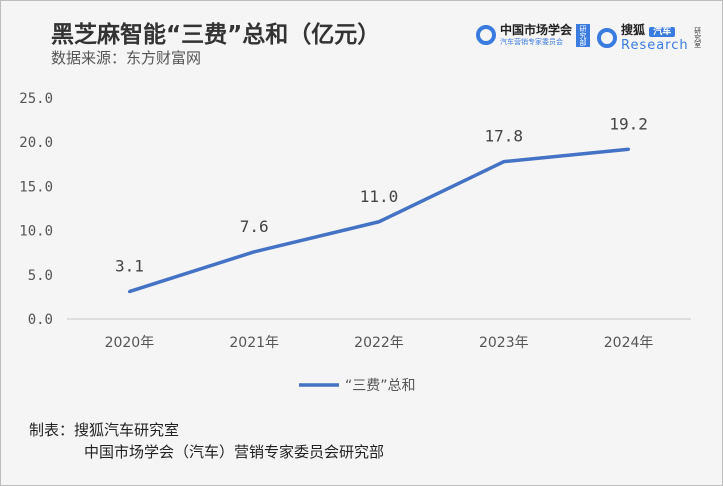 The image size is (723, 486). What do you see at coordinates (697, 37) in the screenshot?
I see `sohu-side: 研究室` at bounding box center [697, 37].